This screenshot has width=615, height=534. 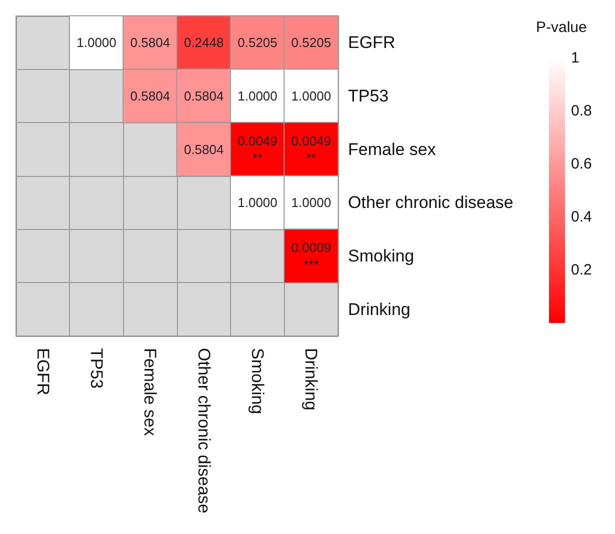 I want to click on x-tick-label: Drinking, so click(x=311, y=379).